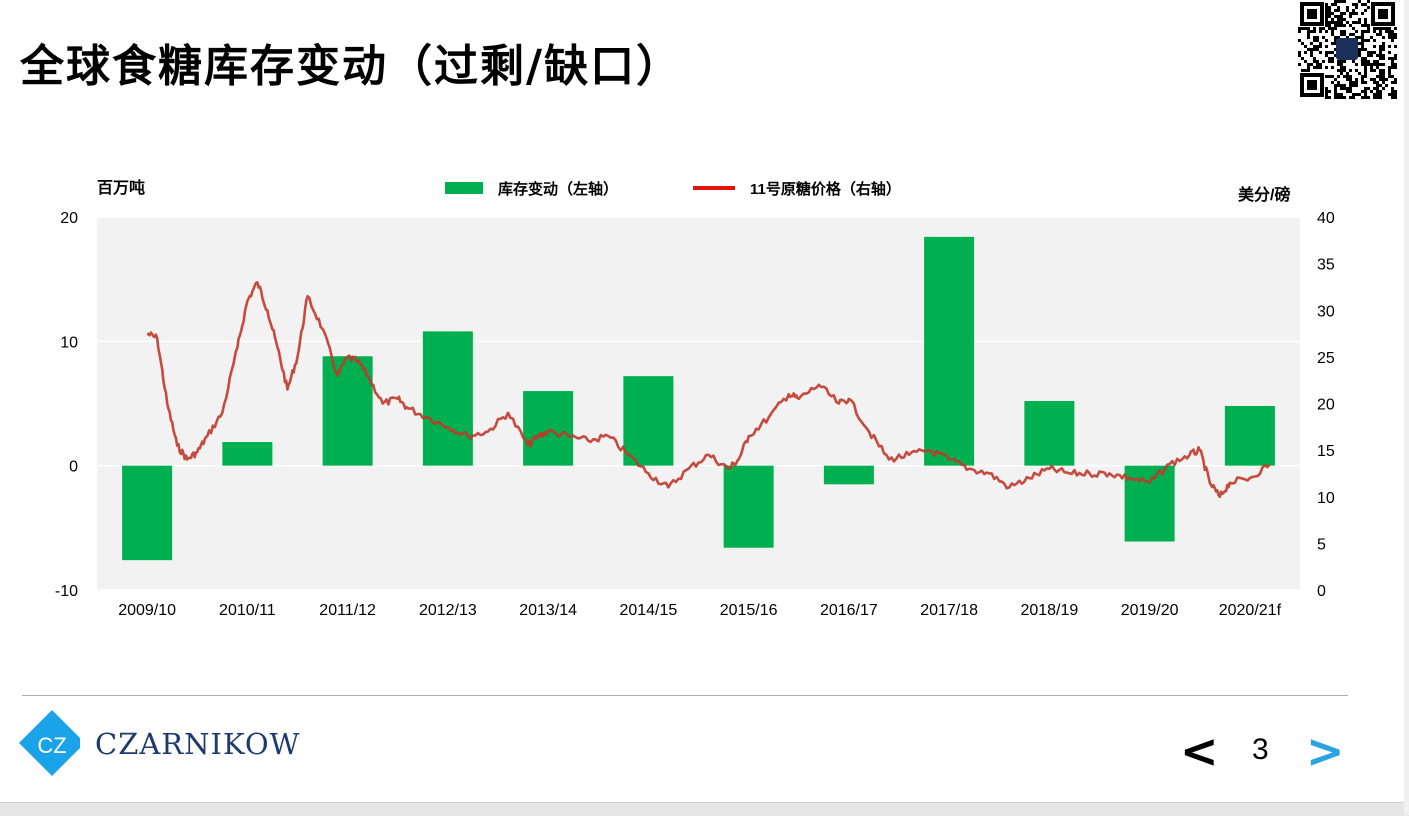 The image size is (1409, 816). I want to click on left-tick-label: 20, so click(69, 218).